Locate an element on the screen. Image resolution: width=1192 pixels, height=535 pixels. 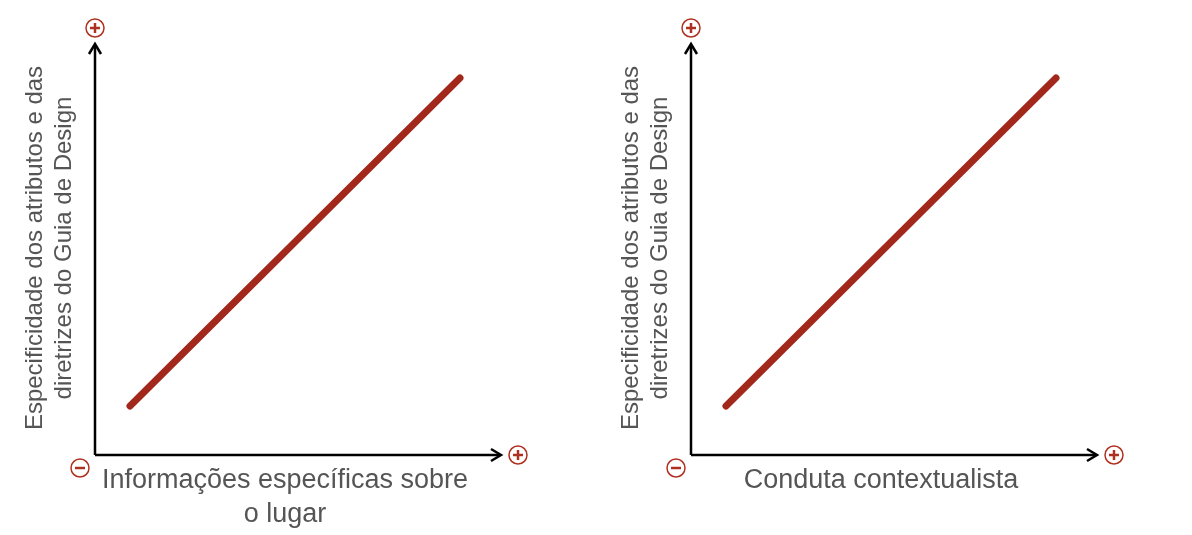
x-axis-title: Conduta contextualista is located at coordinates (881, 479).